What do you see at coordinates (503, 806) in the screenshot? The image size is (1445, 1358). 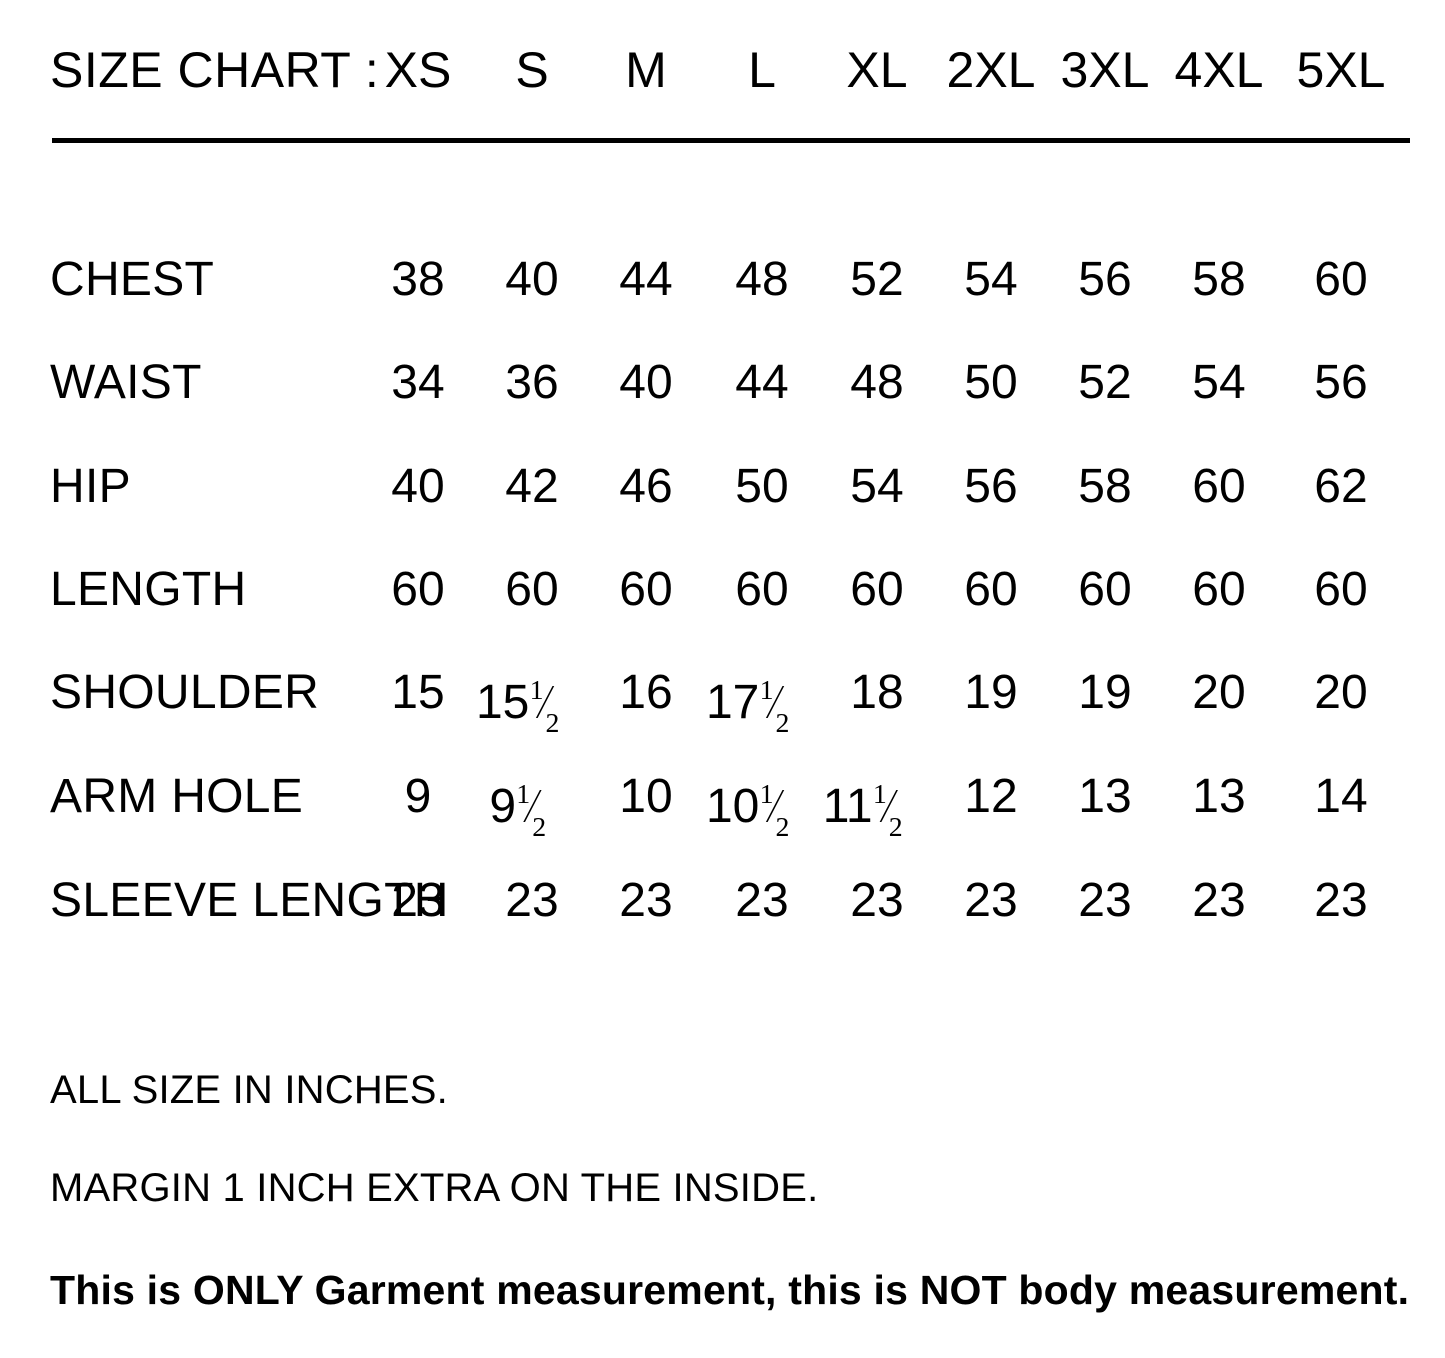 I see `cell-whole-number: 9` at bounding box center [503, 806].